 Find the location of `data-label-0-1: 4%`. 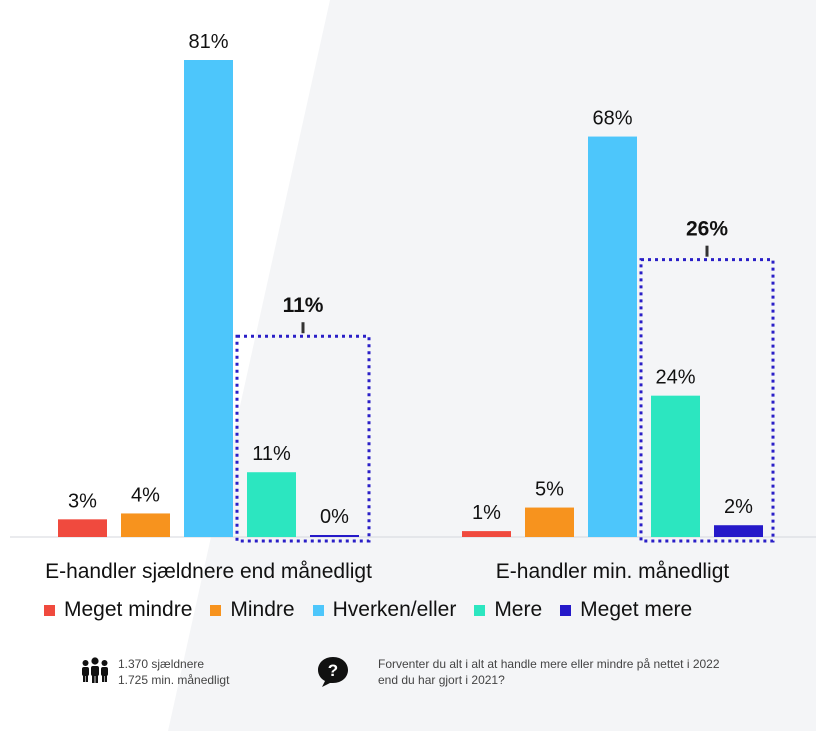

data-label-0-1: 4% is located at coordinates (145, 495).